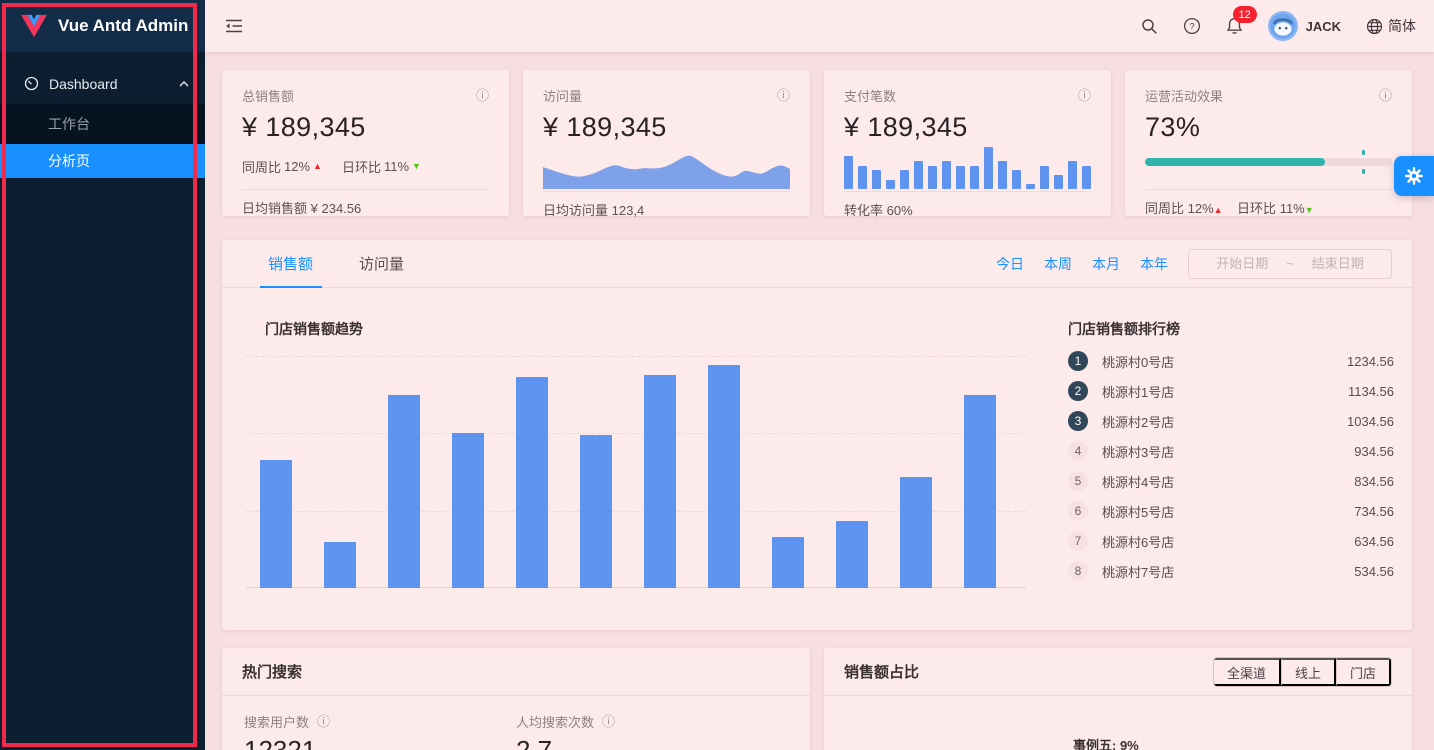 The image size is (1434, 750). I want to click on ranking-row: 3 桃源村2号店 1034.56, so click(1231, 421).